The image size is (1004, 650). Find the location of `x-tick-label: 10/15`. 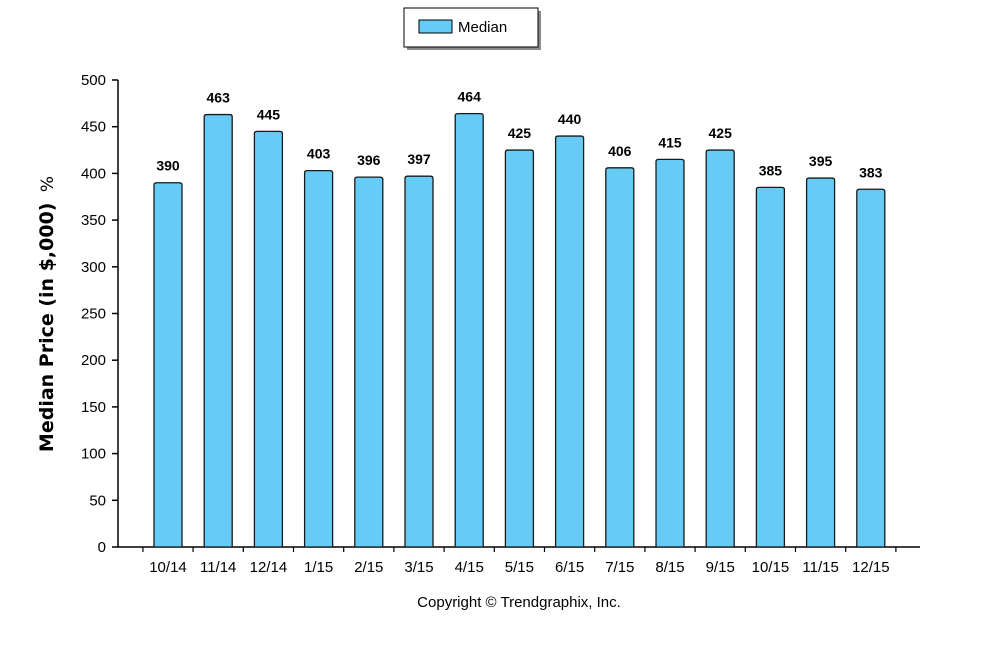

x-tick-label: 10/15 is located at coordinates (771, 567).